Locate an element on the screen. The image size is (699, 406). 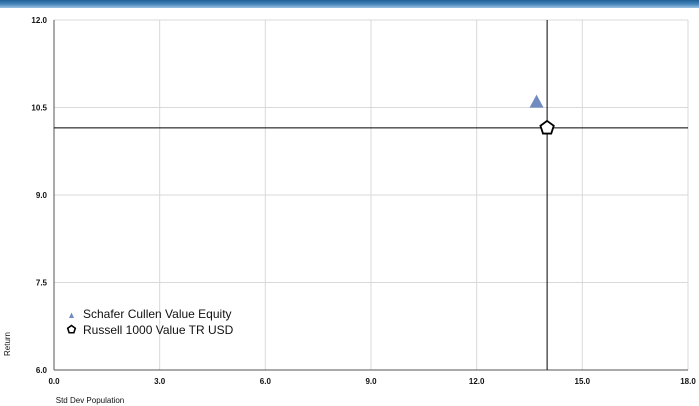
legend-label-series-1: Schafer Cullen Value Equity is located at coordinates (157, 314).